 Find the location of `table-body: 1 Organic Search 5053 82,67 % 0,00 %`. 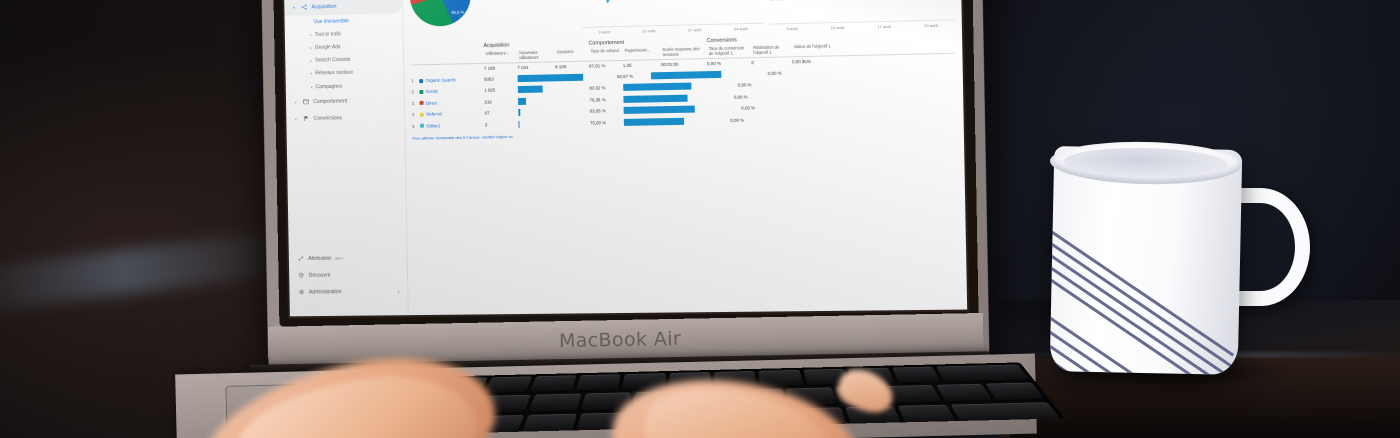

table-body: 1 Organic Search 5053 82,67 % 0,00 % is located at coordinates (683, 98).